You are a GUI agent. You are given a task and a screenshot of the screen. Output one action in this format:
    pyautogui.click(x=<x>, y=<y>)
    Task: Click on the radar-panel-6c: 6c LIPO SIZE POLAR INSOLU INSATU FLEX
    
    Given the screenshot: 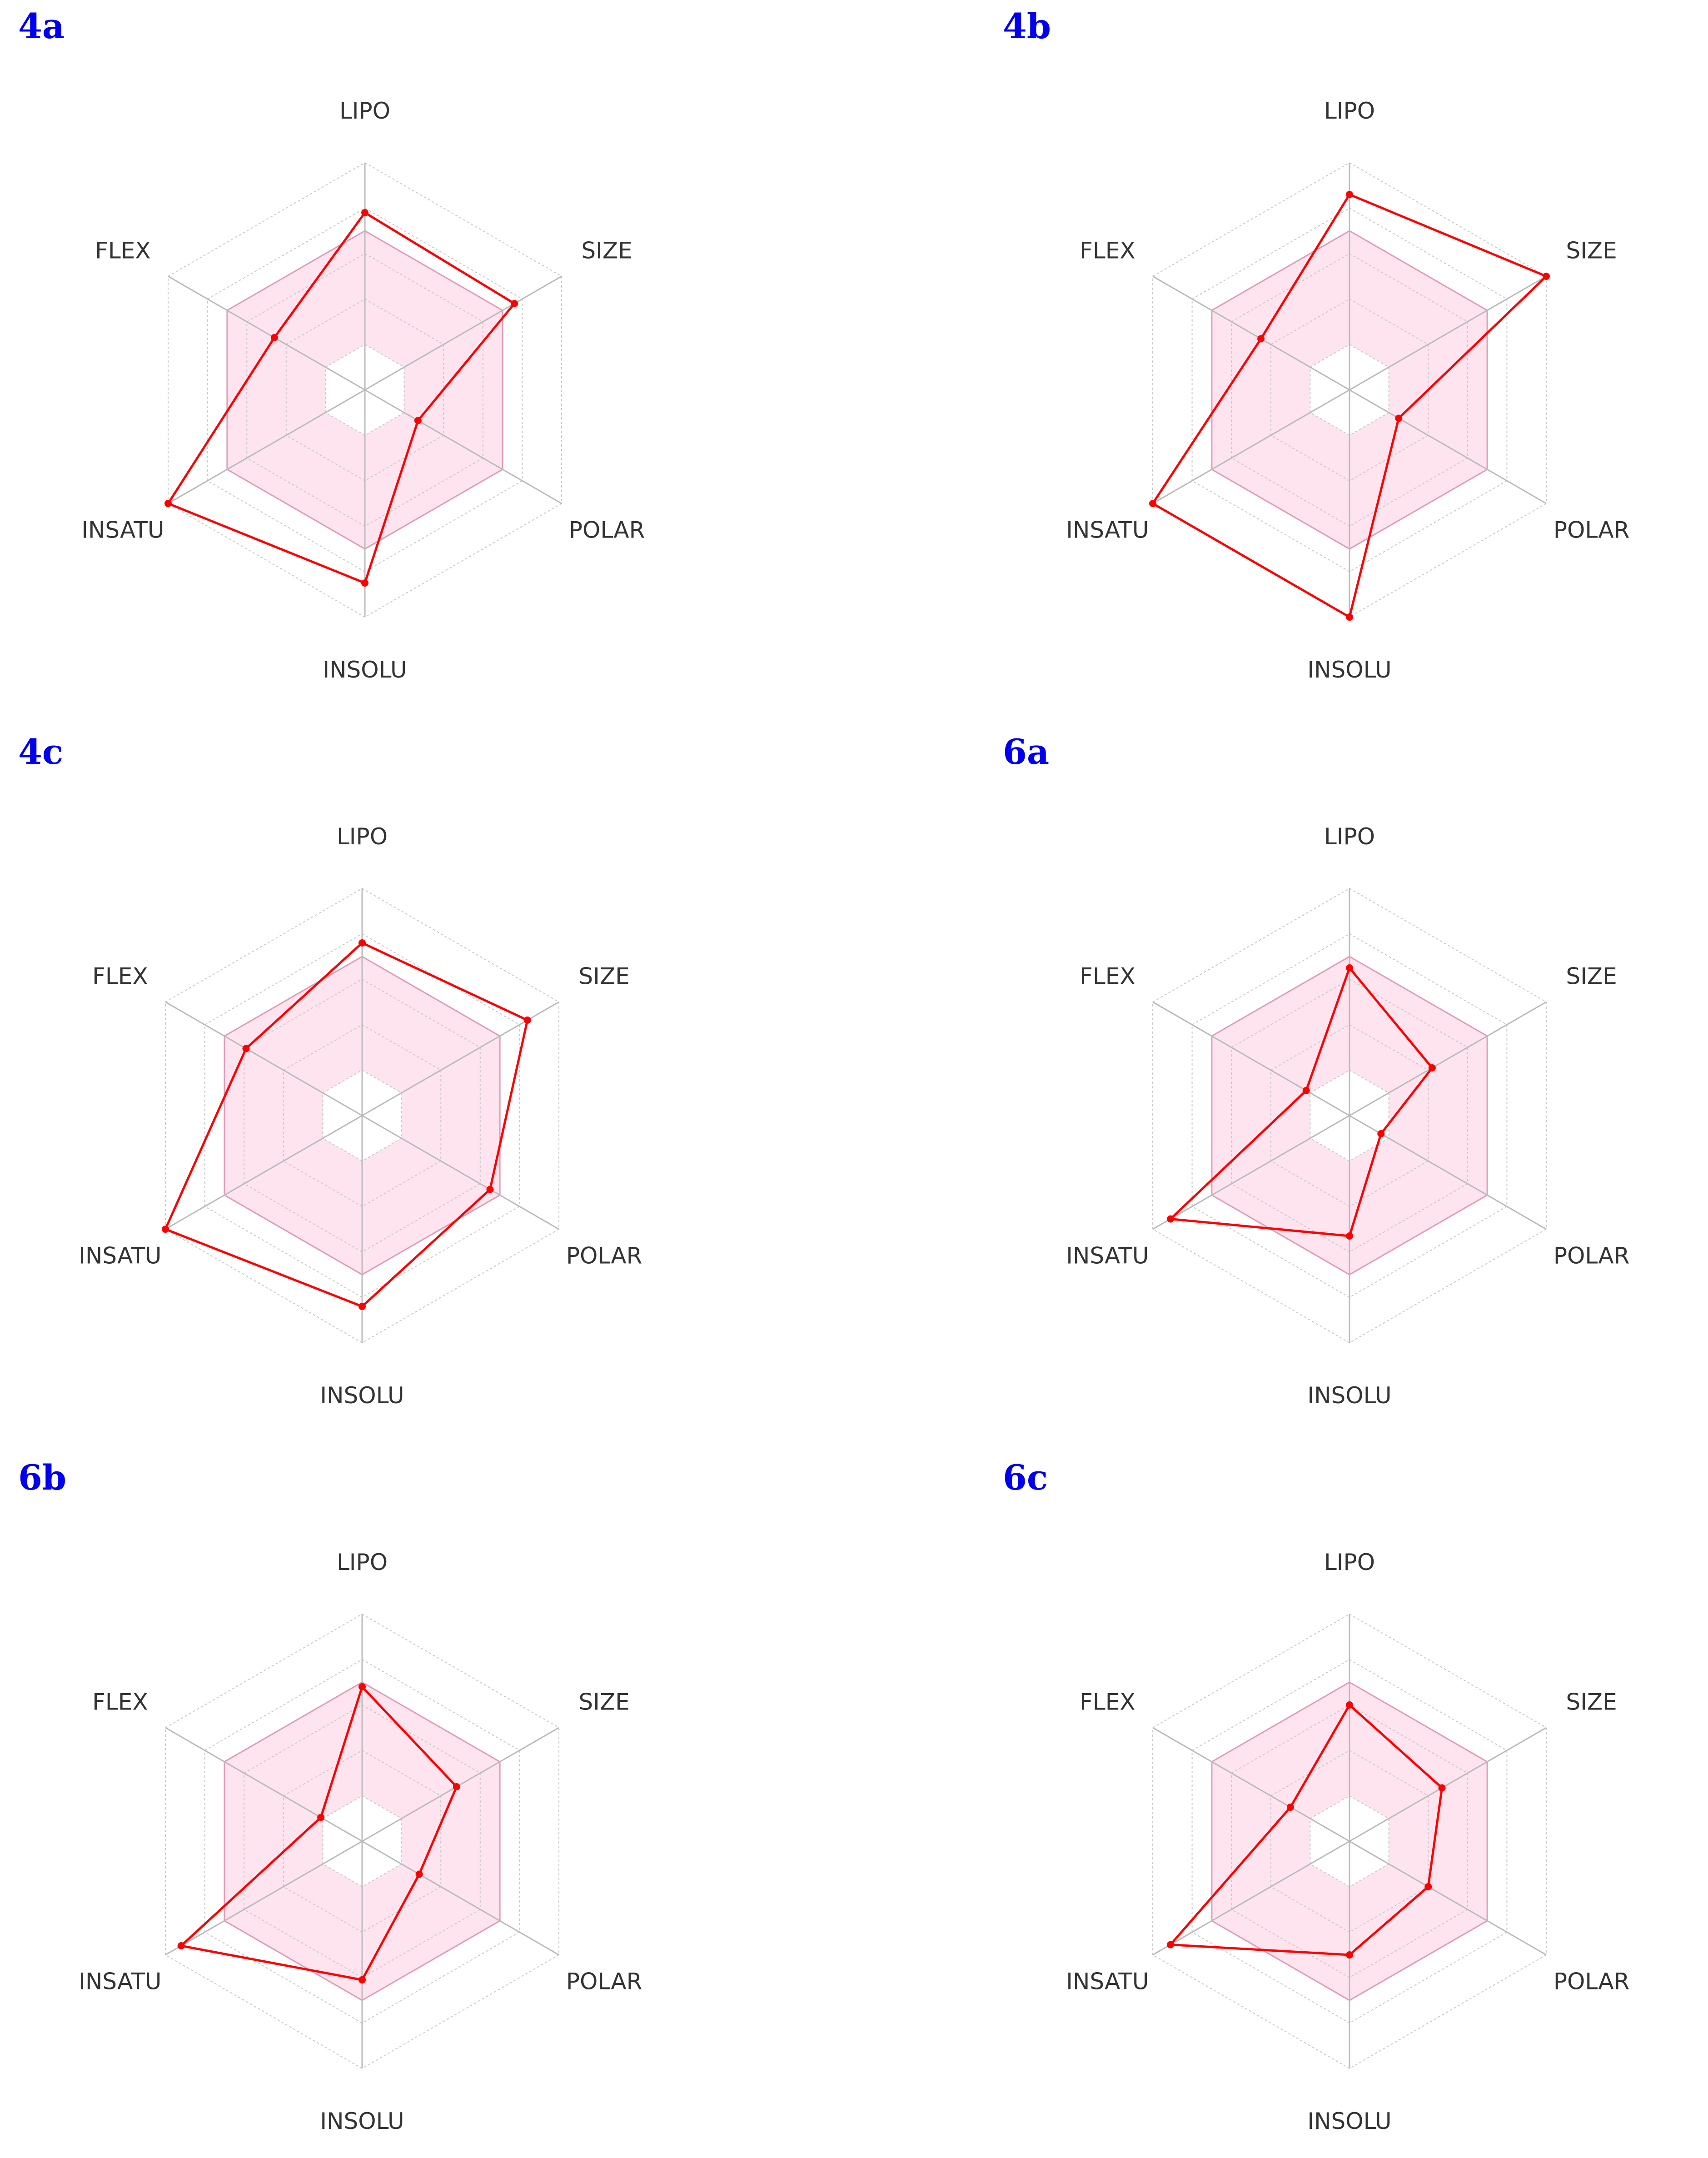 What is the action you would take?
    pyautogui.click(x=1316, y=1795)
    